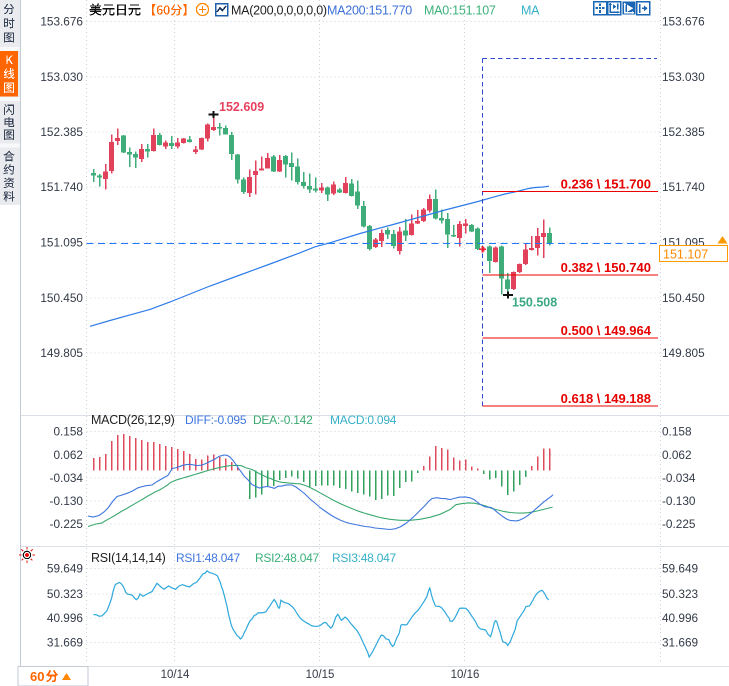 The height and width of the screenshot is (686, 729). I want to click on svg-text: 0.618 \ 149.188, so click(606, 398).